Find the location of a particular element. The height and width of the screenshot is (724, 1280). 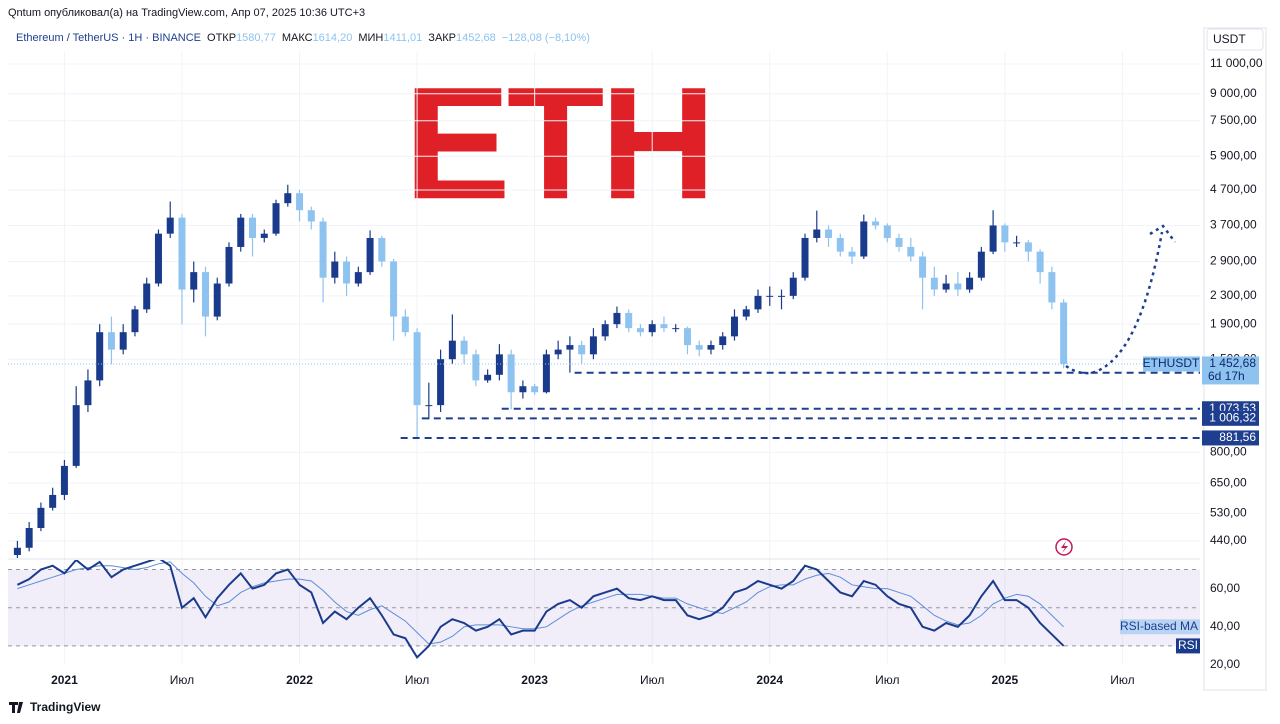

last-price-name: ETHUSDT is located at coordinates (1171, 363).